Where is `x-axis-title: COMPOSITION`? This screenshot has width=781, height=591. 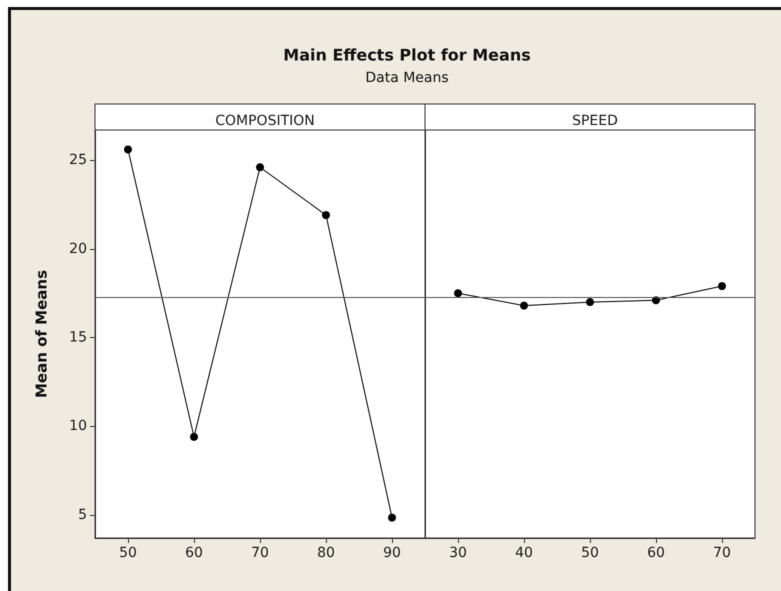 x-axis-title: COMPOSITION is located at coordinates (265, 121).